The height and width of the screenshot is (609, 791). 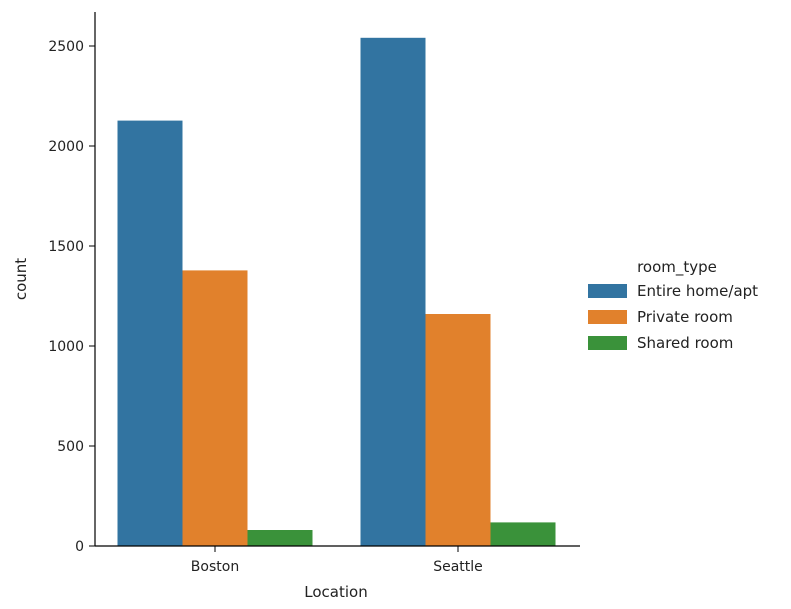 I want to click on y-tick-label: 1000, so click(x=66, y=347).